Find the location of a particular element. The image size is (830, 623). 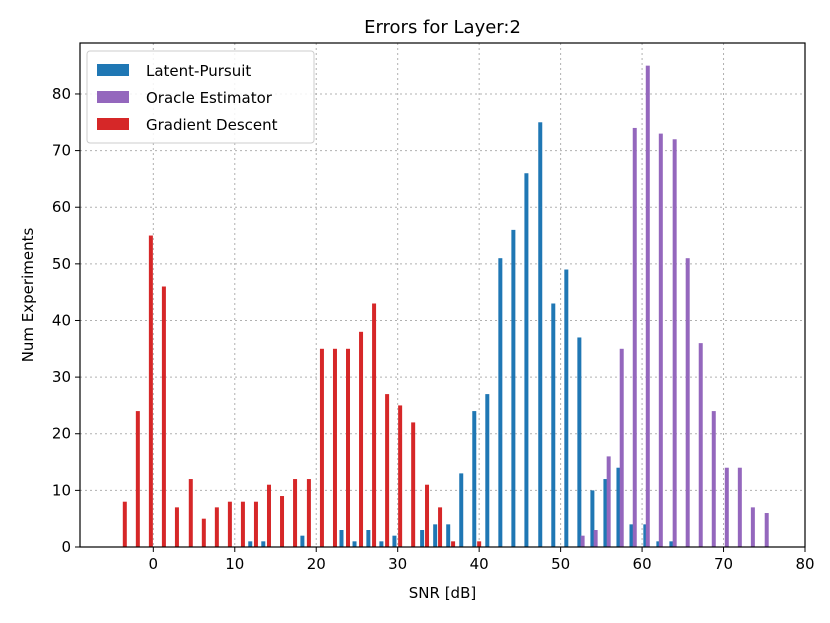

x-tick-label: 80 is located at coordinates (804, 564).